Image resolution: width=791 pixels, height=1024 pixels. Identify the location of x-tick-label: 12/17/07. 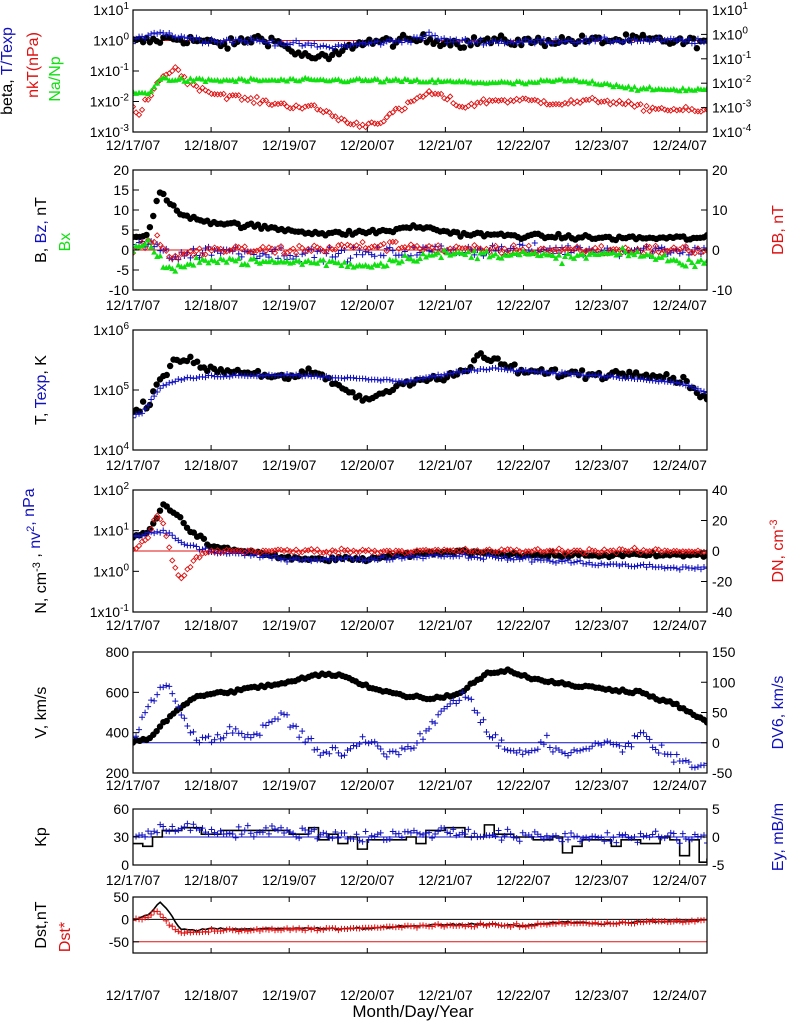
(133, 305).